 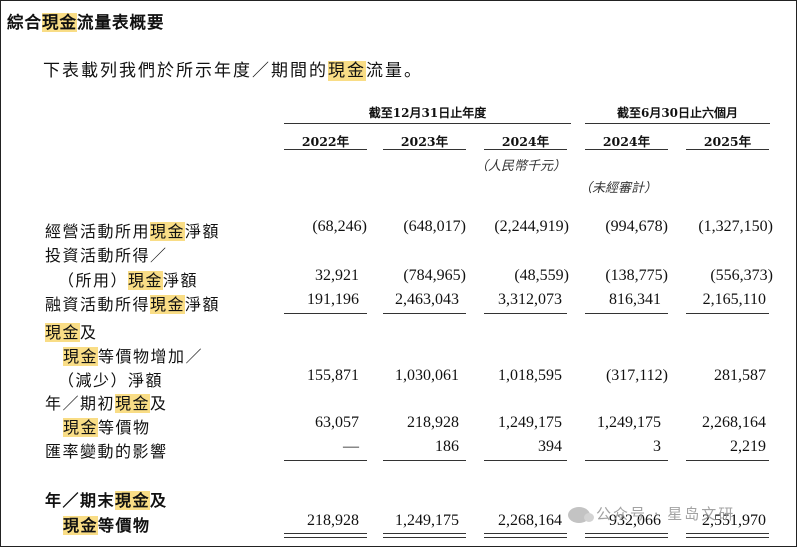 I want to click on heading-text-end: 流量表概要, so click(x=121, y=22).